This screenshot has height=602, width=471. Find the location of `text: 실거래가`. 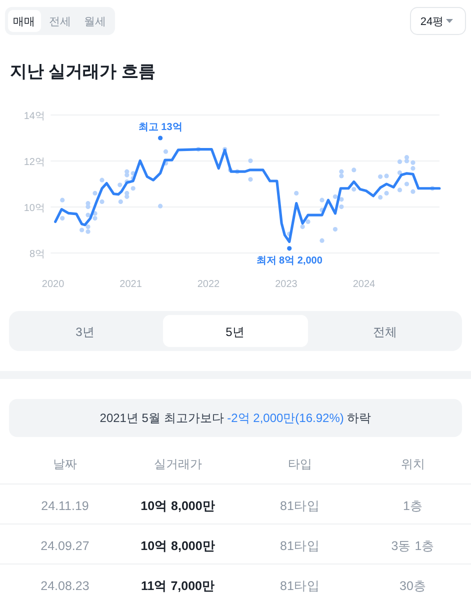

text: 실거래가 is located at coordinates (178, 464).